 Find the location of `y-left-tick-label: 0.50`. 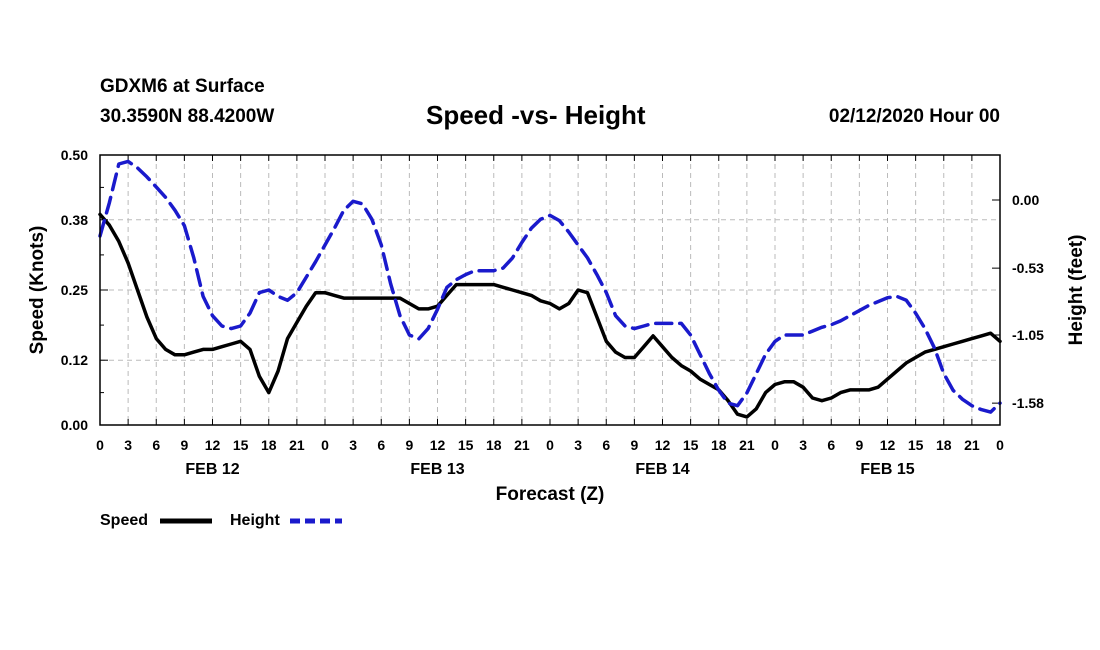

y-left-tick-label: 0.50 is located at coordinates (74, 155).